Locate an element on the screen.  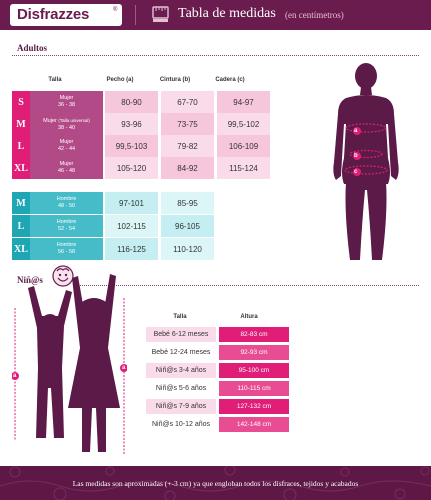
cell-cadera: 94-97 is located at coordinates (243, 102).